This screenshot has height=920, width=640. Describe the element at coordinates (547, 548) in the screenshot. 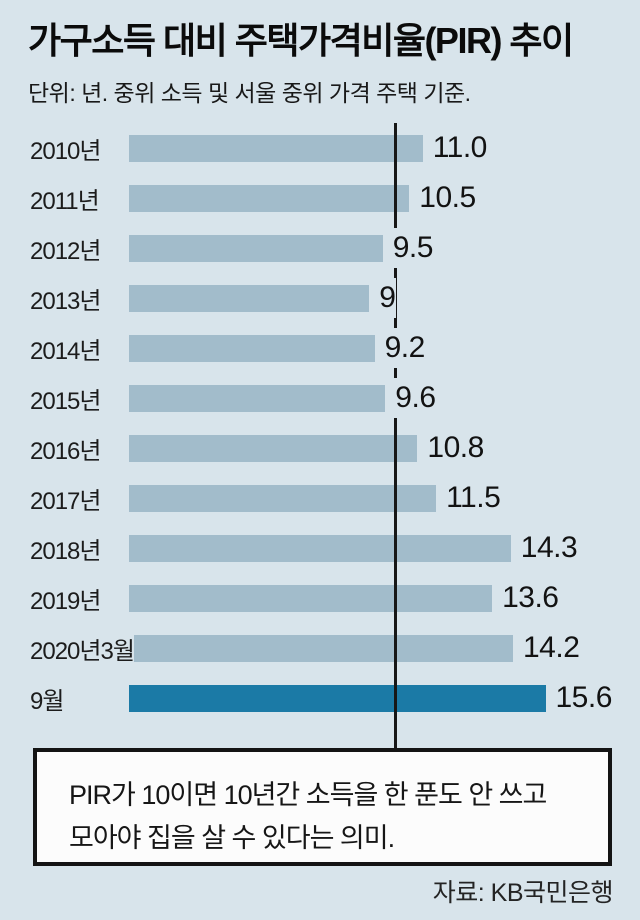

I see `value-label: 14.3` at that location.